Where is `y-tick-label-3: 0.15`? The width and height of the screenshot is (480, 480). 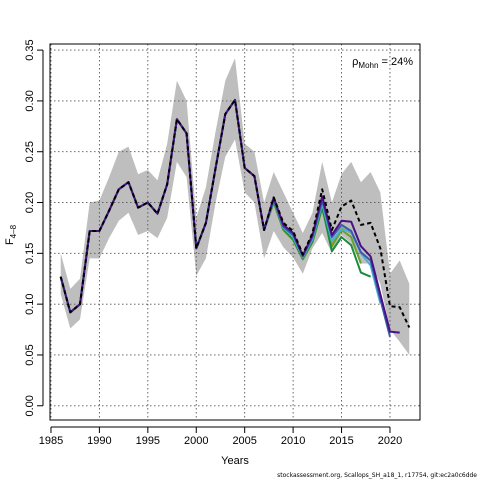 y-tick-label-3: 0.15 is located at coordinates (30, 253).